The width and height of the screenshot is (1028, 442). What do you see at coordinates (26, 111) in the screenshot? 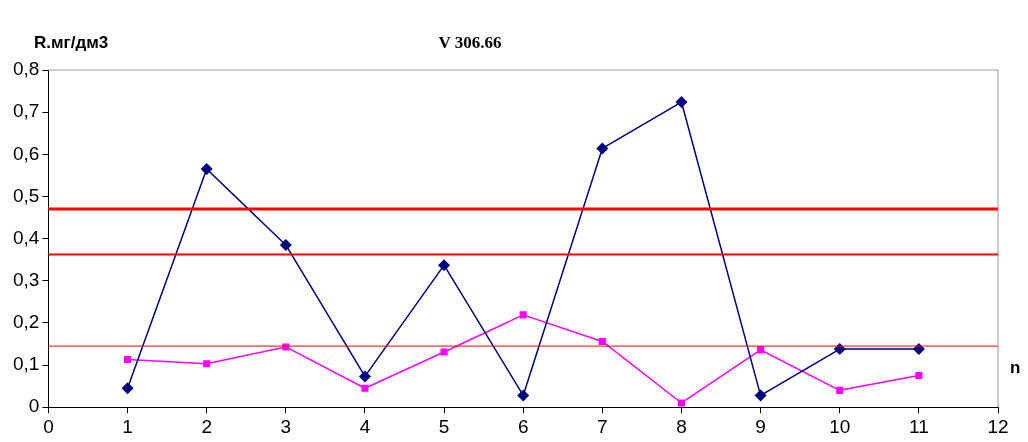
I see `y-tick-label: 0,7` at bounding box center [26, 111].